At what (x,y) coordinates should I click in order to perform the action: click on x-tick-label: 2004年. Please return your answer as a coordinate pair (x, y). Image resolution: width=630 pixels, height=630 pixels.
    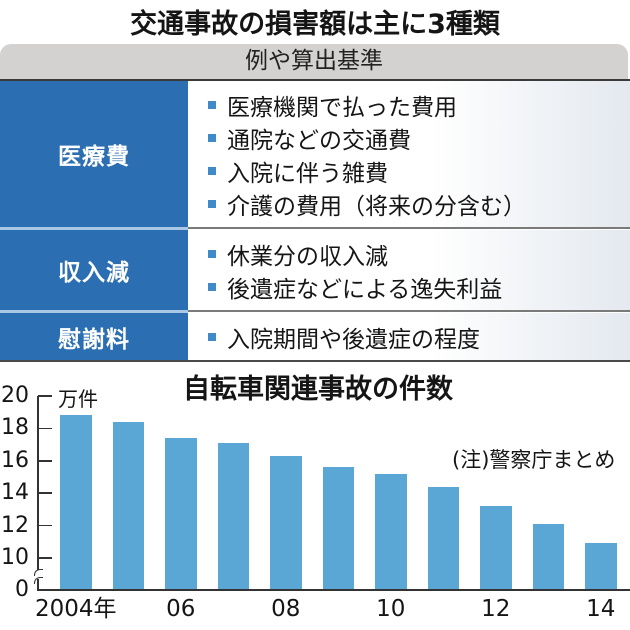
    Looking at the image, I should click on (75, 609).